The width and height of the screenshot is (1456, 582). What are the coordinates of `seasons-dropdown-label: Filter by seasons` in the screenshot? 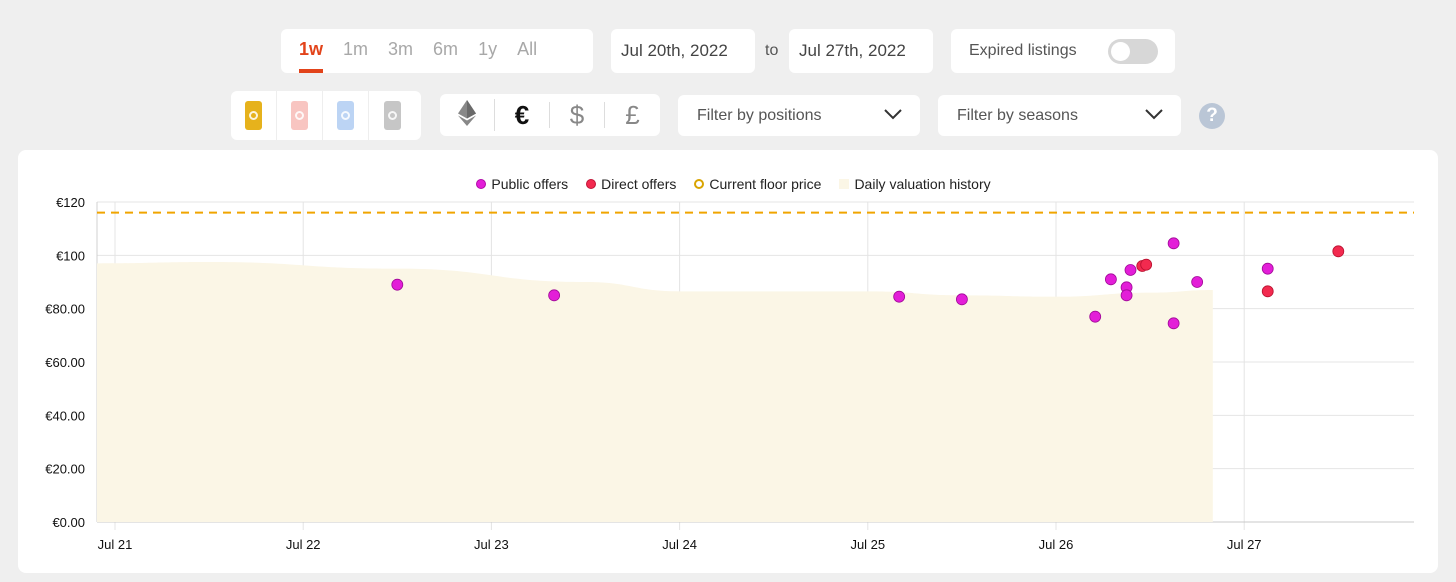 It's located at (1017, 115).